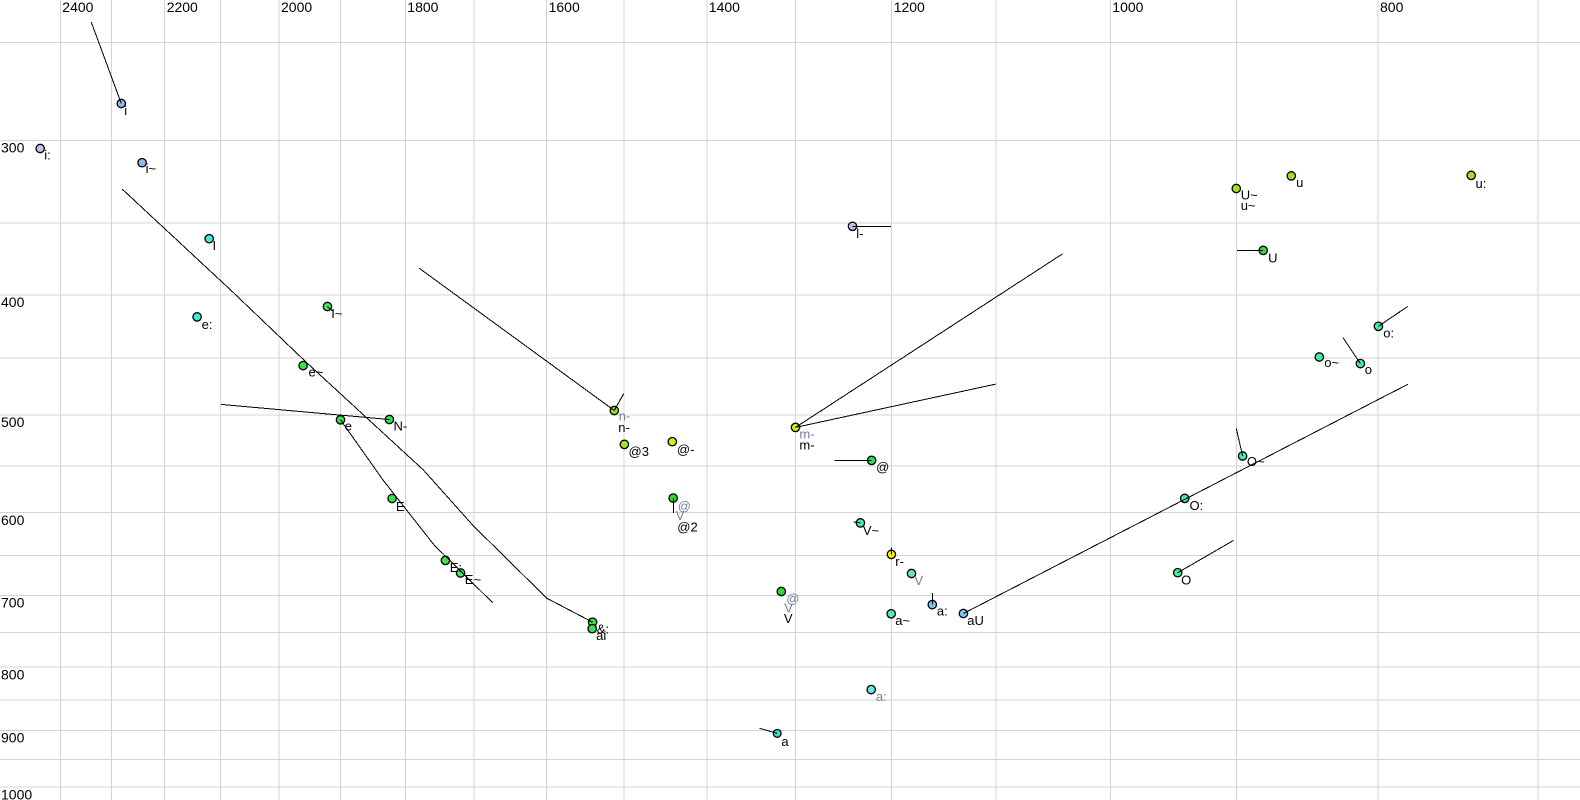 The height and width of the screenshot is (800, 1580). I want to click on svg-text: o~, so click(1331, 362).